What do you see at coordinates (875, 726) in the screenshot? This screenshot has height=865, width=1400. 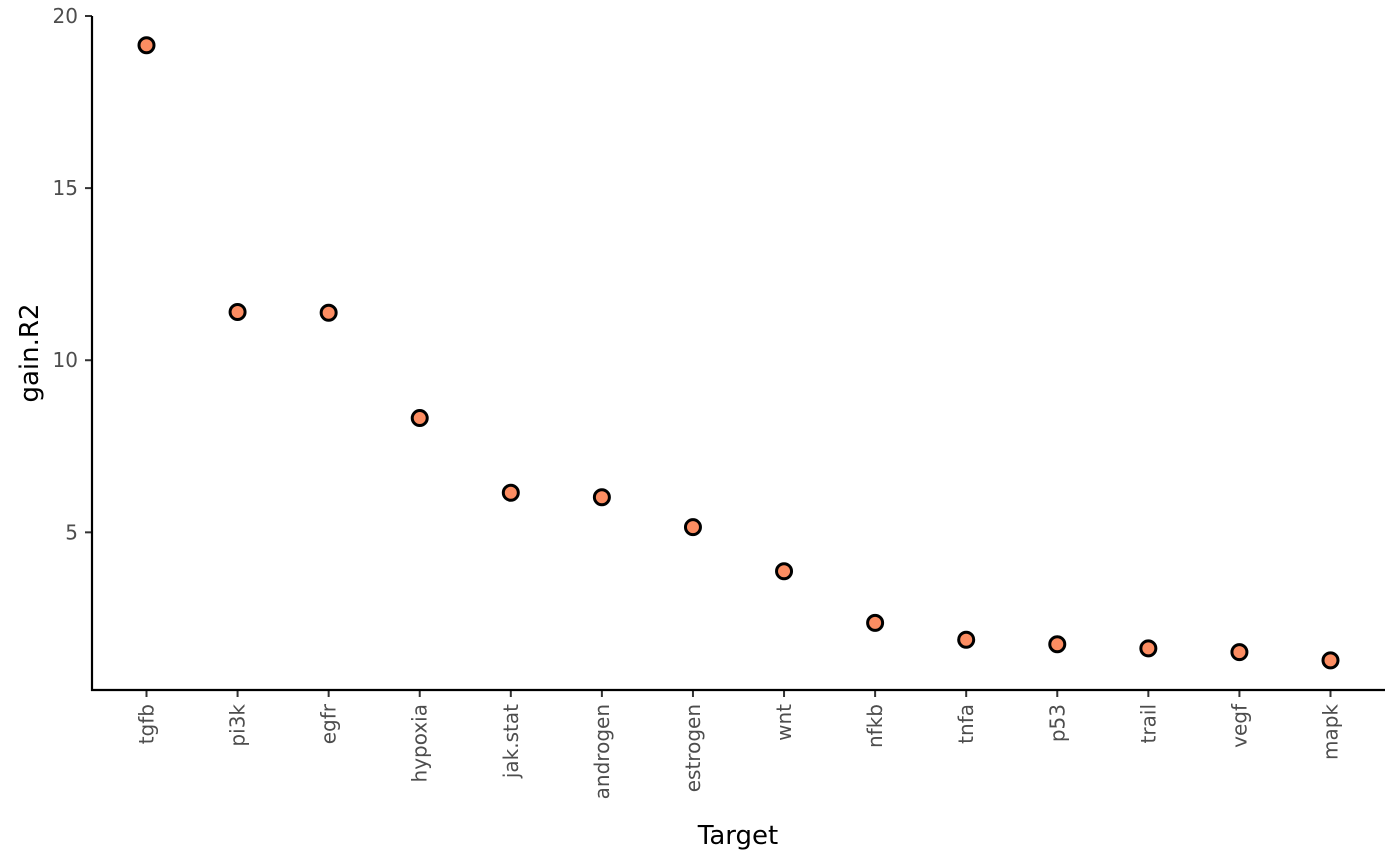 I see `x-tick-label: nfkb` at bounding box center [875, 726].